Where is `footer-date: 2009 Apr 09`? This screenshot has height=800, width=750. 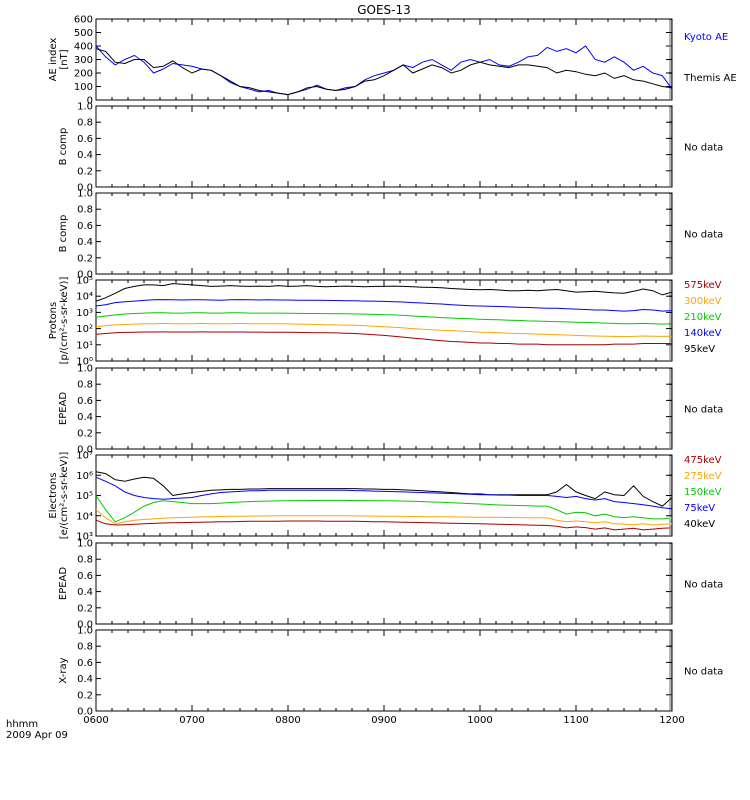 footer-date: 2009 Apr 09 is located at coordinates (37, 735).